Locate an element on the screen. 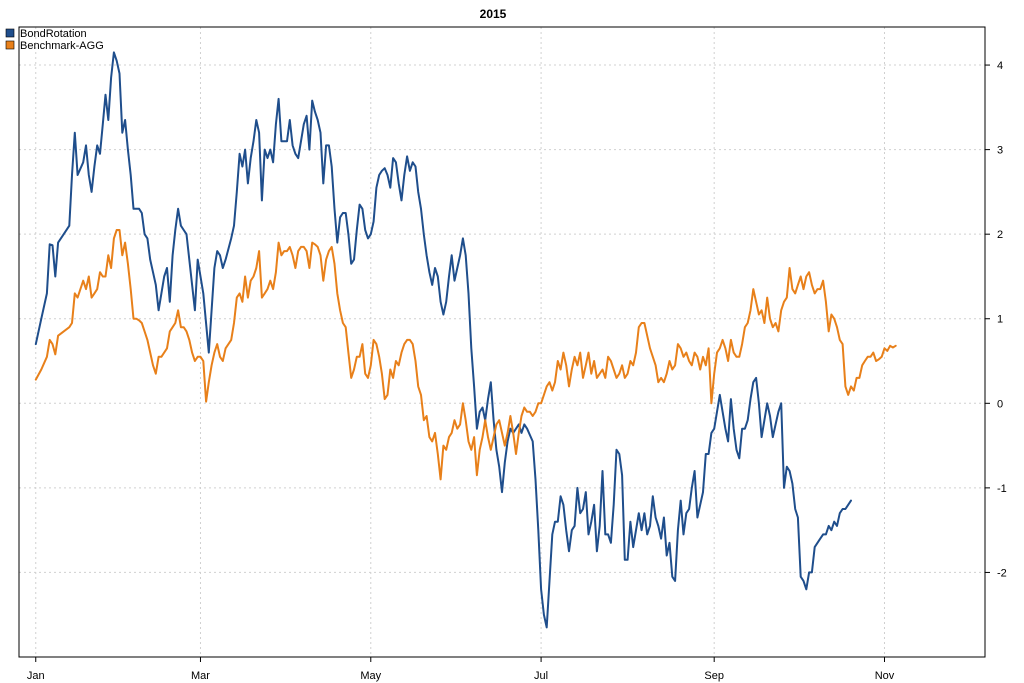 The height and width of the screenshot is (683, 1024). x-tick-label: Nov is located at coordinates (885, 676).